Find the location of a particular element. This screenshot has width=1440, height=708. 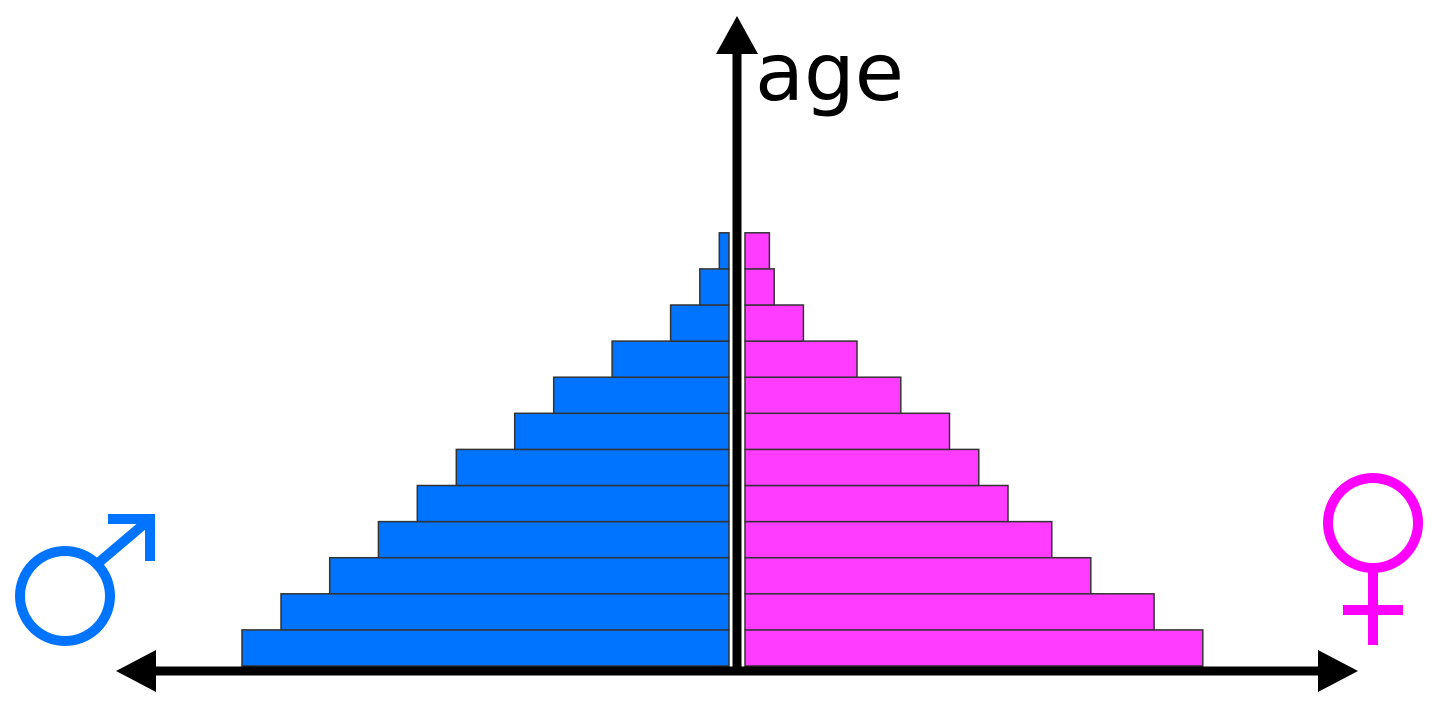

y-axis-label: age is located at coordinates (829, 72).